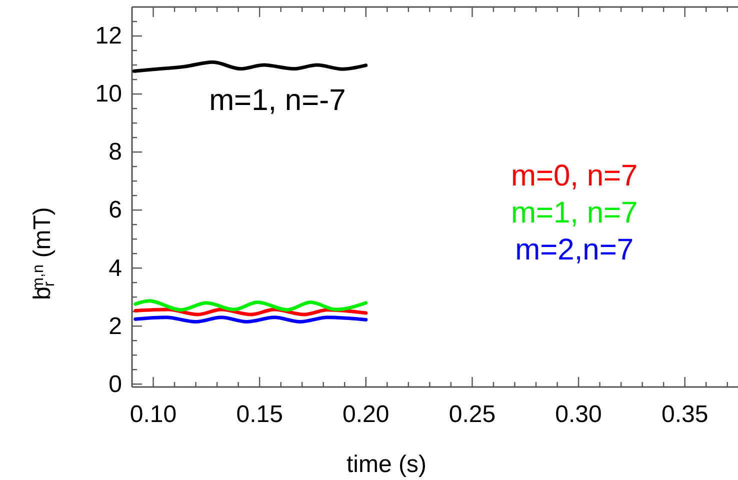  Describe the element at coordinates (366, 414) in the screenshot. I see `x-tick-label: 0.20` at that location.